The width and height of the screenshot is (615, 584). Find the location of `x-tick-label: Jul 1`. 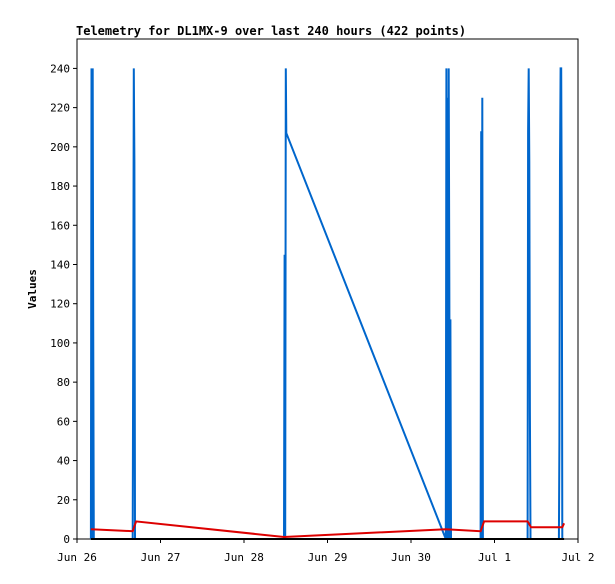

x-tick-label: Jul 1 is located at coordinates (494, 557).